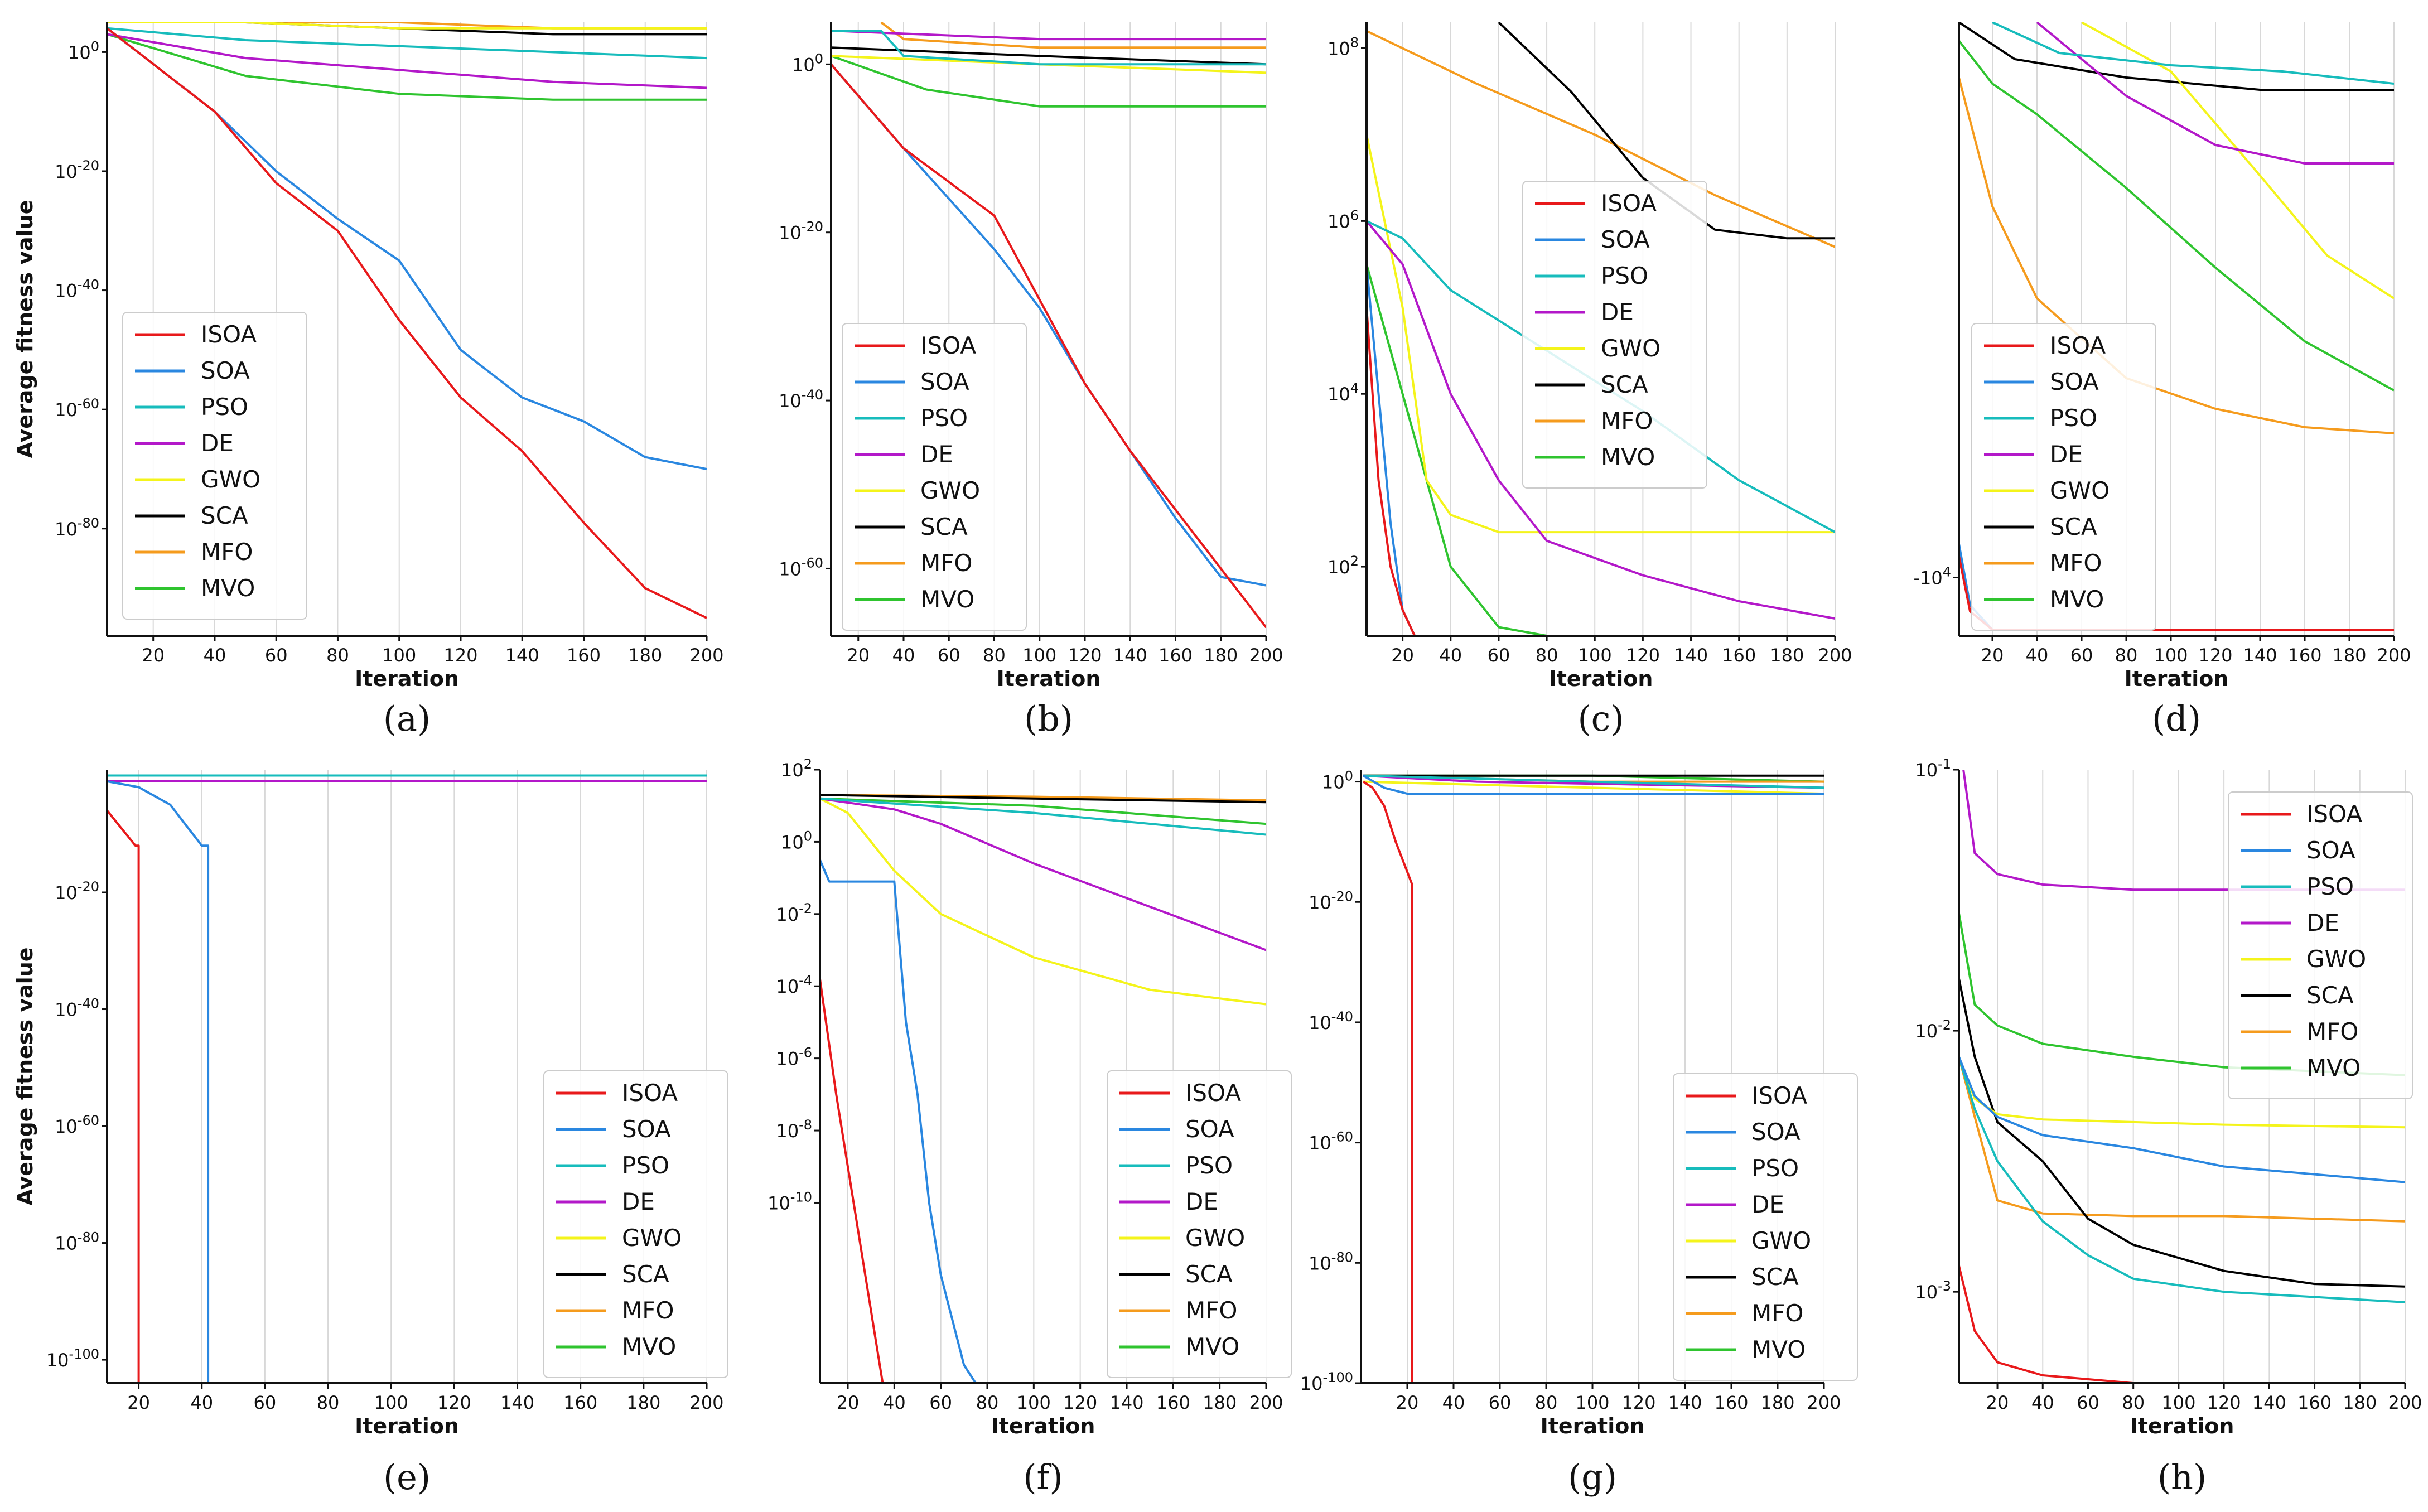 The image size is (2428, 1512). Describe the element at coordinates (794, 913) in the screenshot. I see `y-tick-label: 10⁻²` at that location.